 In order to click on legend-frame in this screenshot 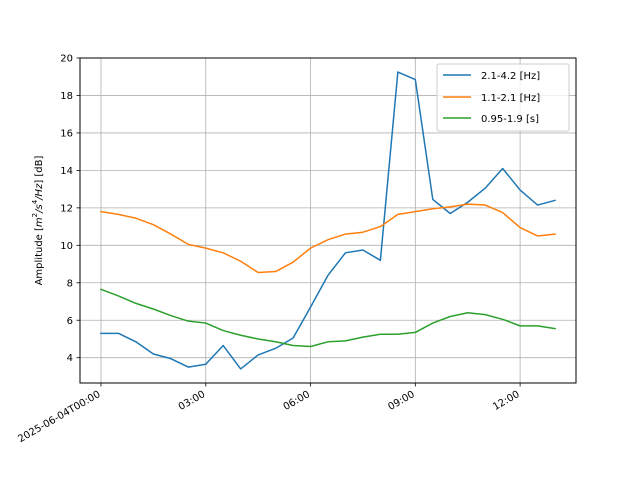, I will do `click(503, 97)`.